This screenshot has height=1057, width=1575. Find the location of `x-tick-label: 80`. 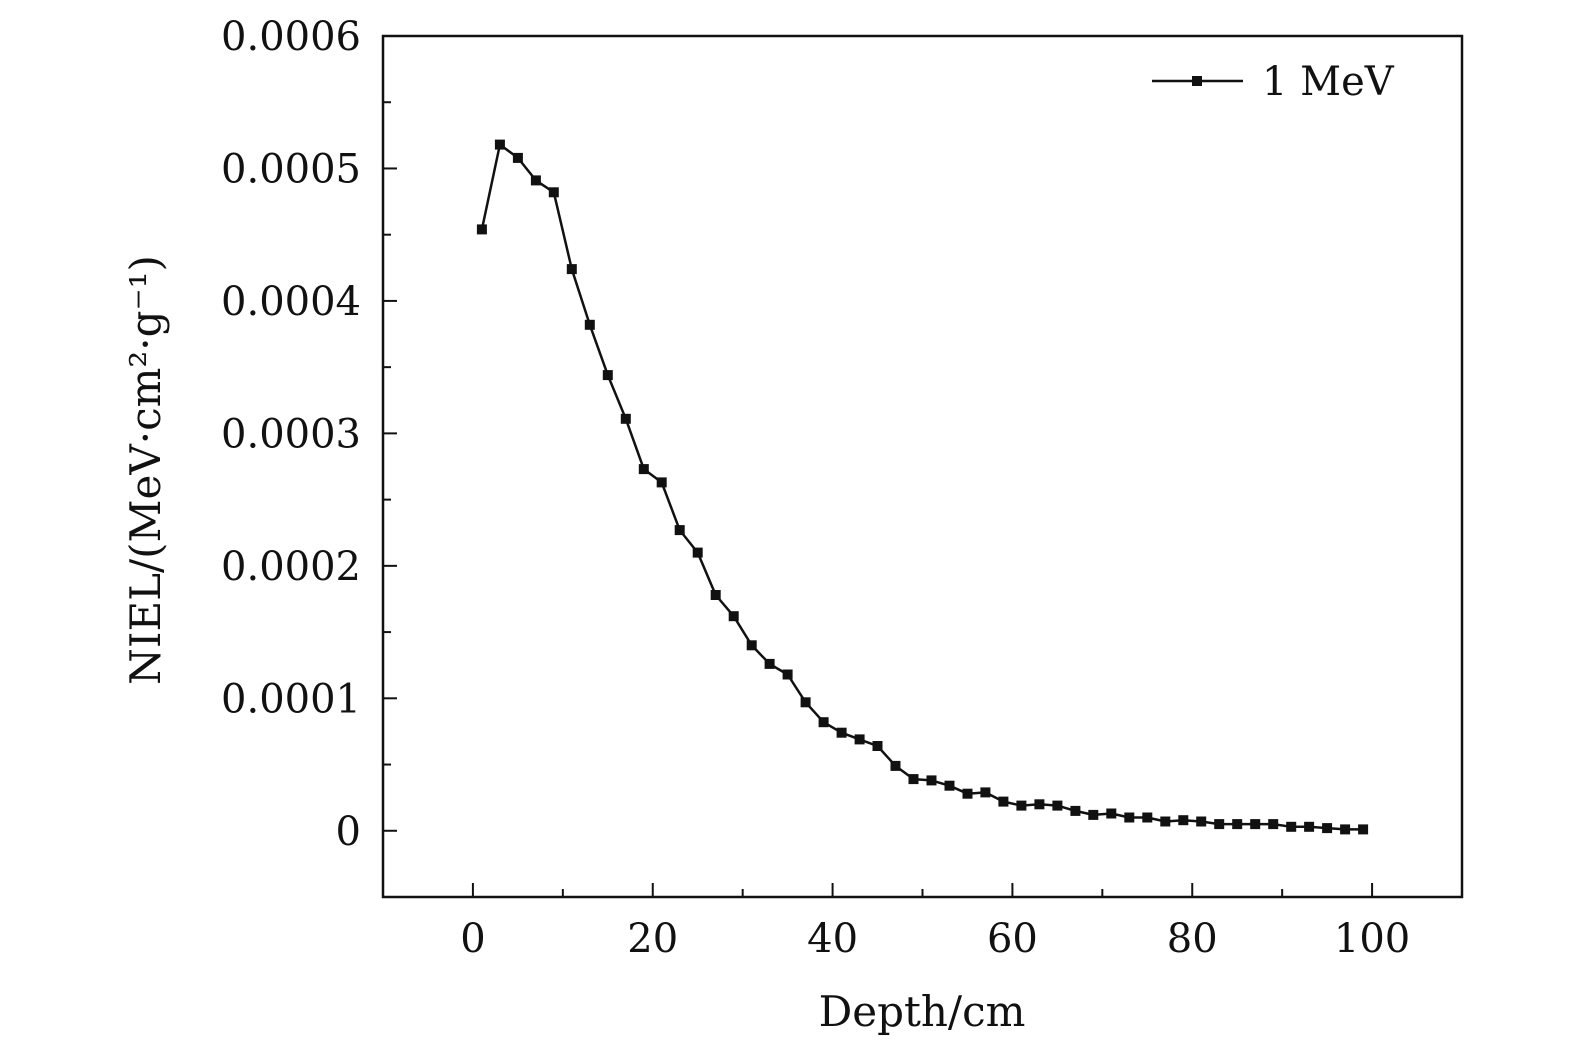

x-tick-label: 80 is located at coordinates (1192, 939).